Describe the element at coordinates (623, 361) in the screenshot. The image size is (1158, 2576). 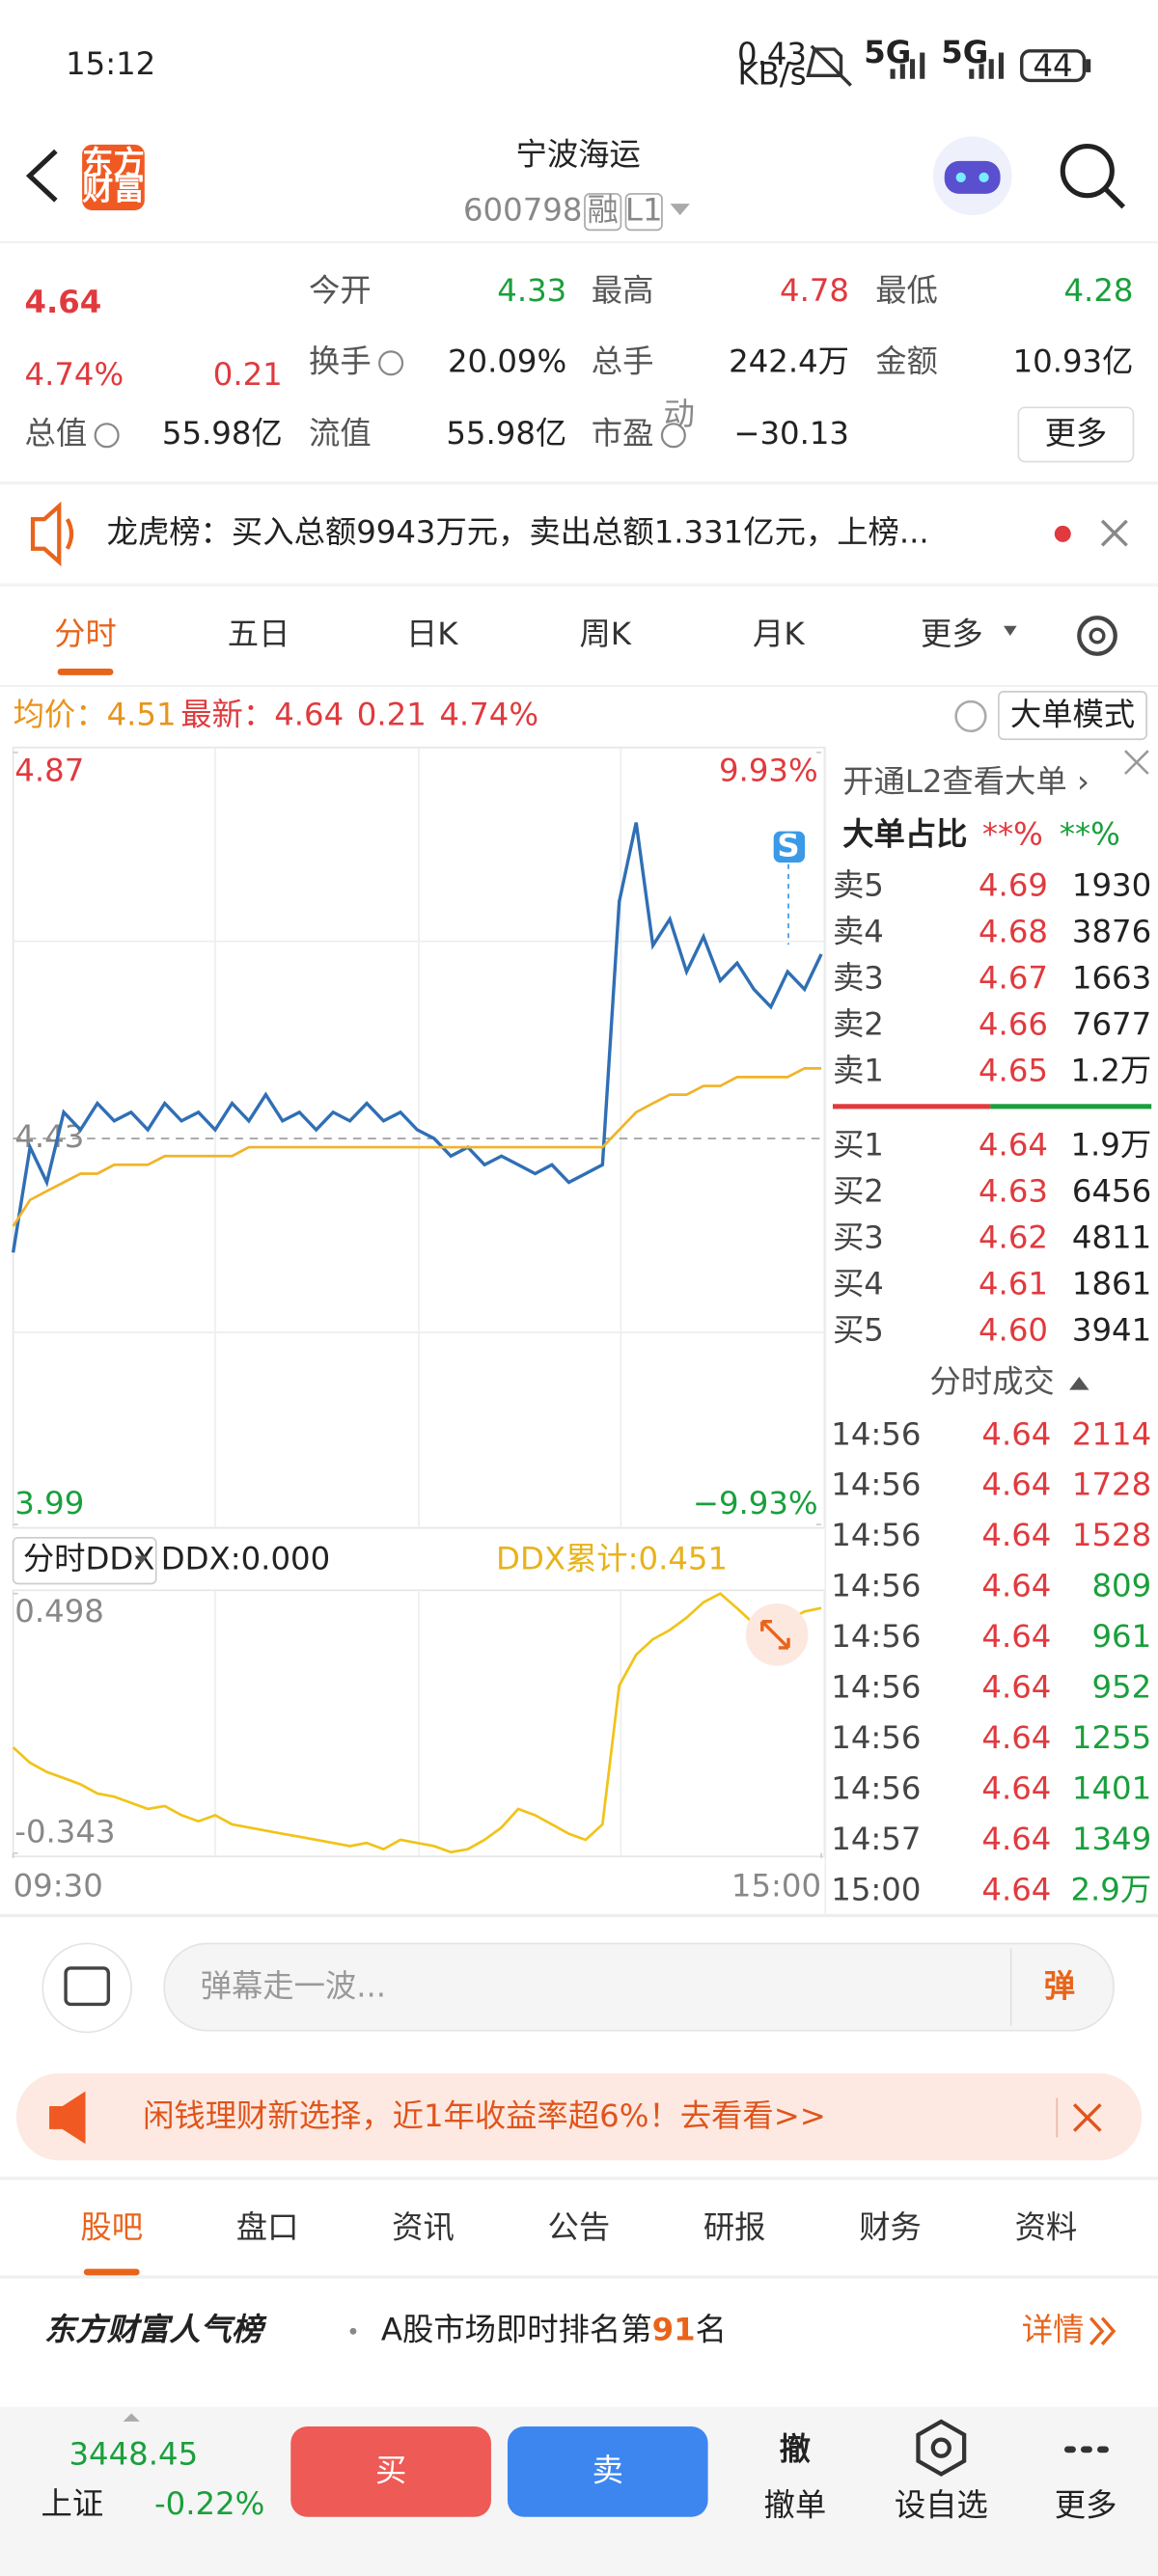
I see `field-label: 总手` at that location.